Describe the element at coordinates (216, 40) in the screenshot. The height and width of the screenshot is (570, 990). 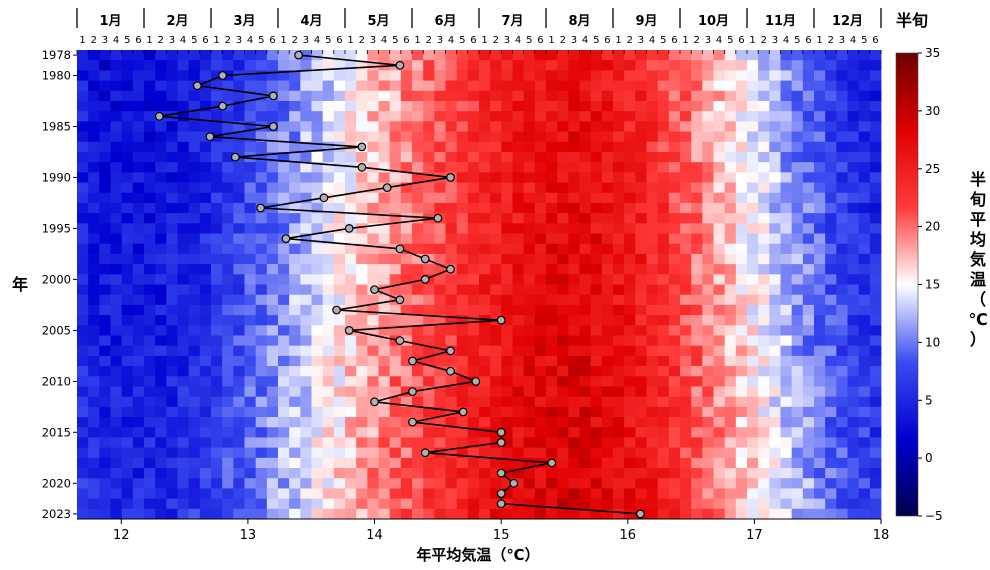
I see `half-month-tick-label: 1` at that location.